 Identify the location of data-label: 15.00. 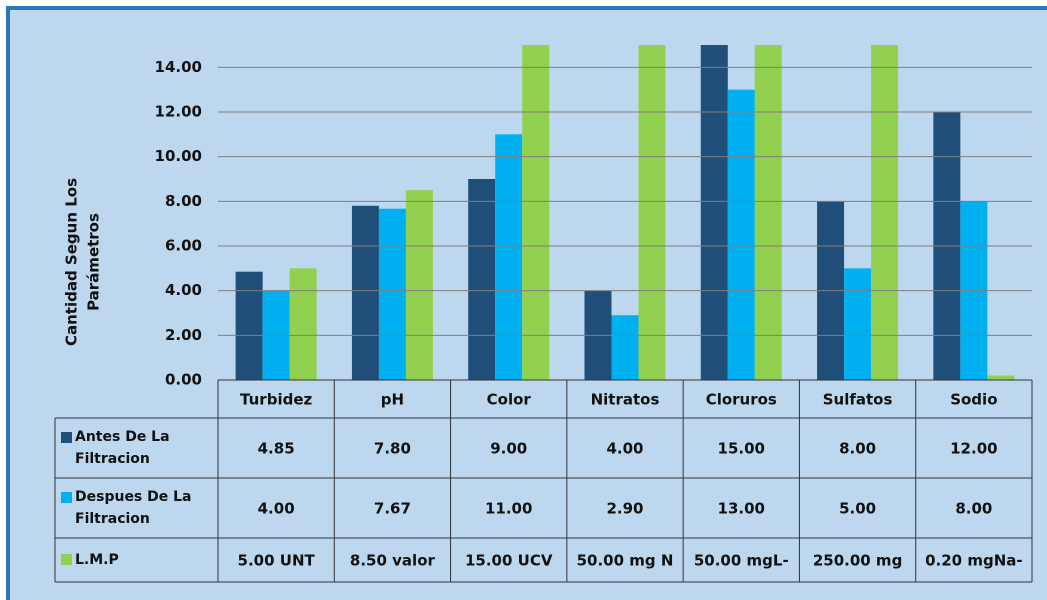
(741, 449).